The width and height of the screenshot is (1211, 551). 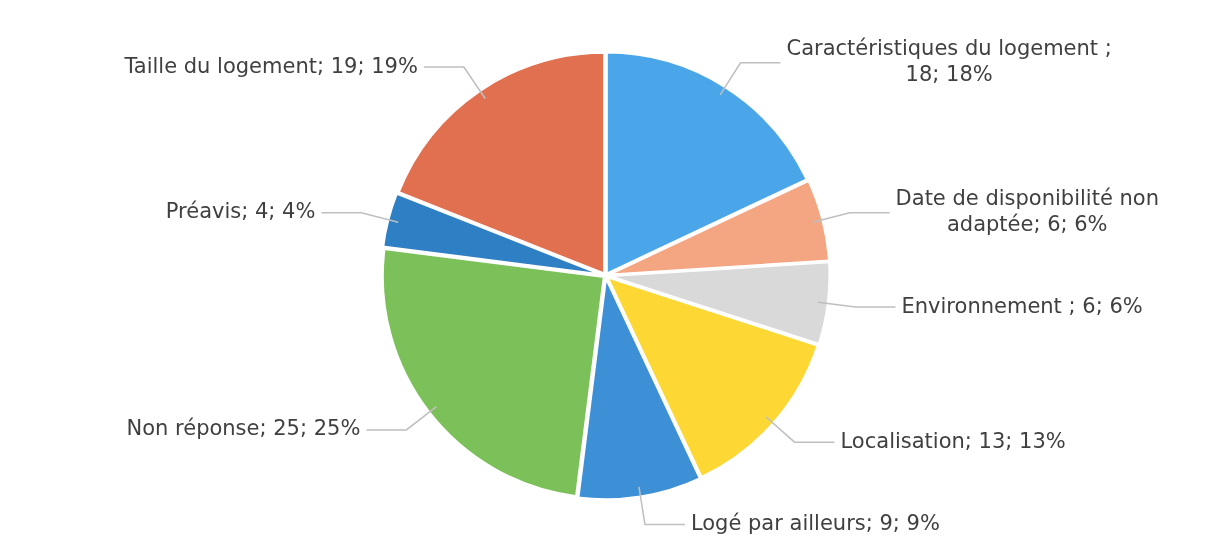 What do you see at coordinates (815, 522) in the screenshot?
I see `slice-label: Logé par ailleurs; 9; 9%` at bounding box center [815, 522].